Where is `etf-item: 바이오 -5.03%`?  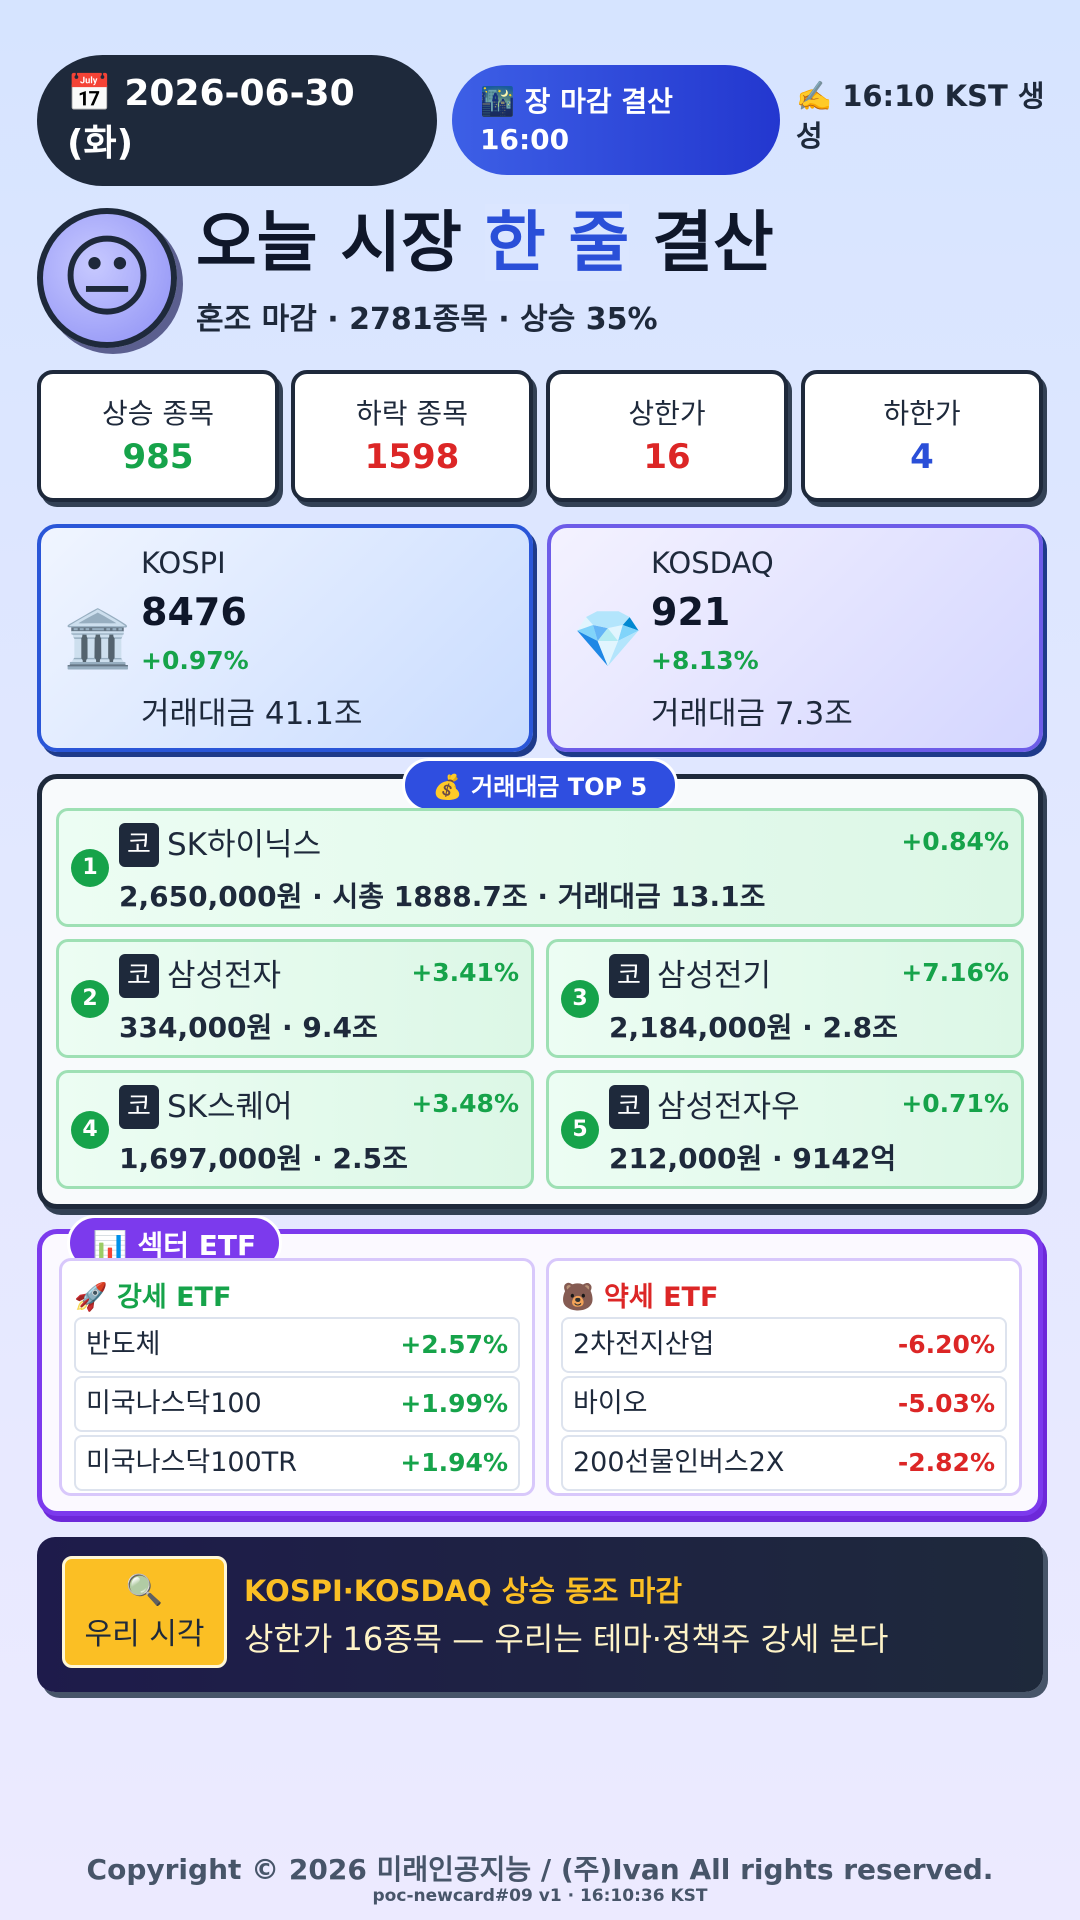
etf-item: 바이오 -5.03% is located at coordinates (784, 1404).